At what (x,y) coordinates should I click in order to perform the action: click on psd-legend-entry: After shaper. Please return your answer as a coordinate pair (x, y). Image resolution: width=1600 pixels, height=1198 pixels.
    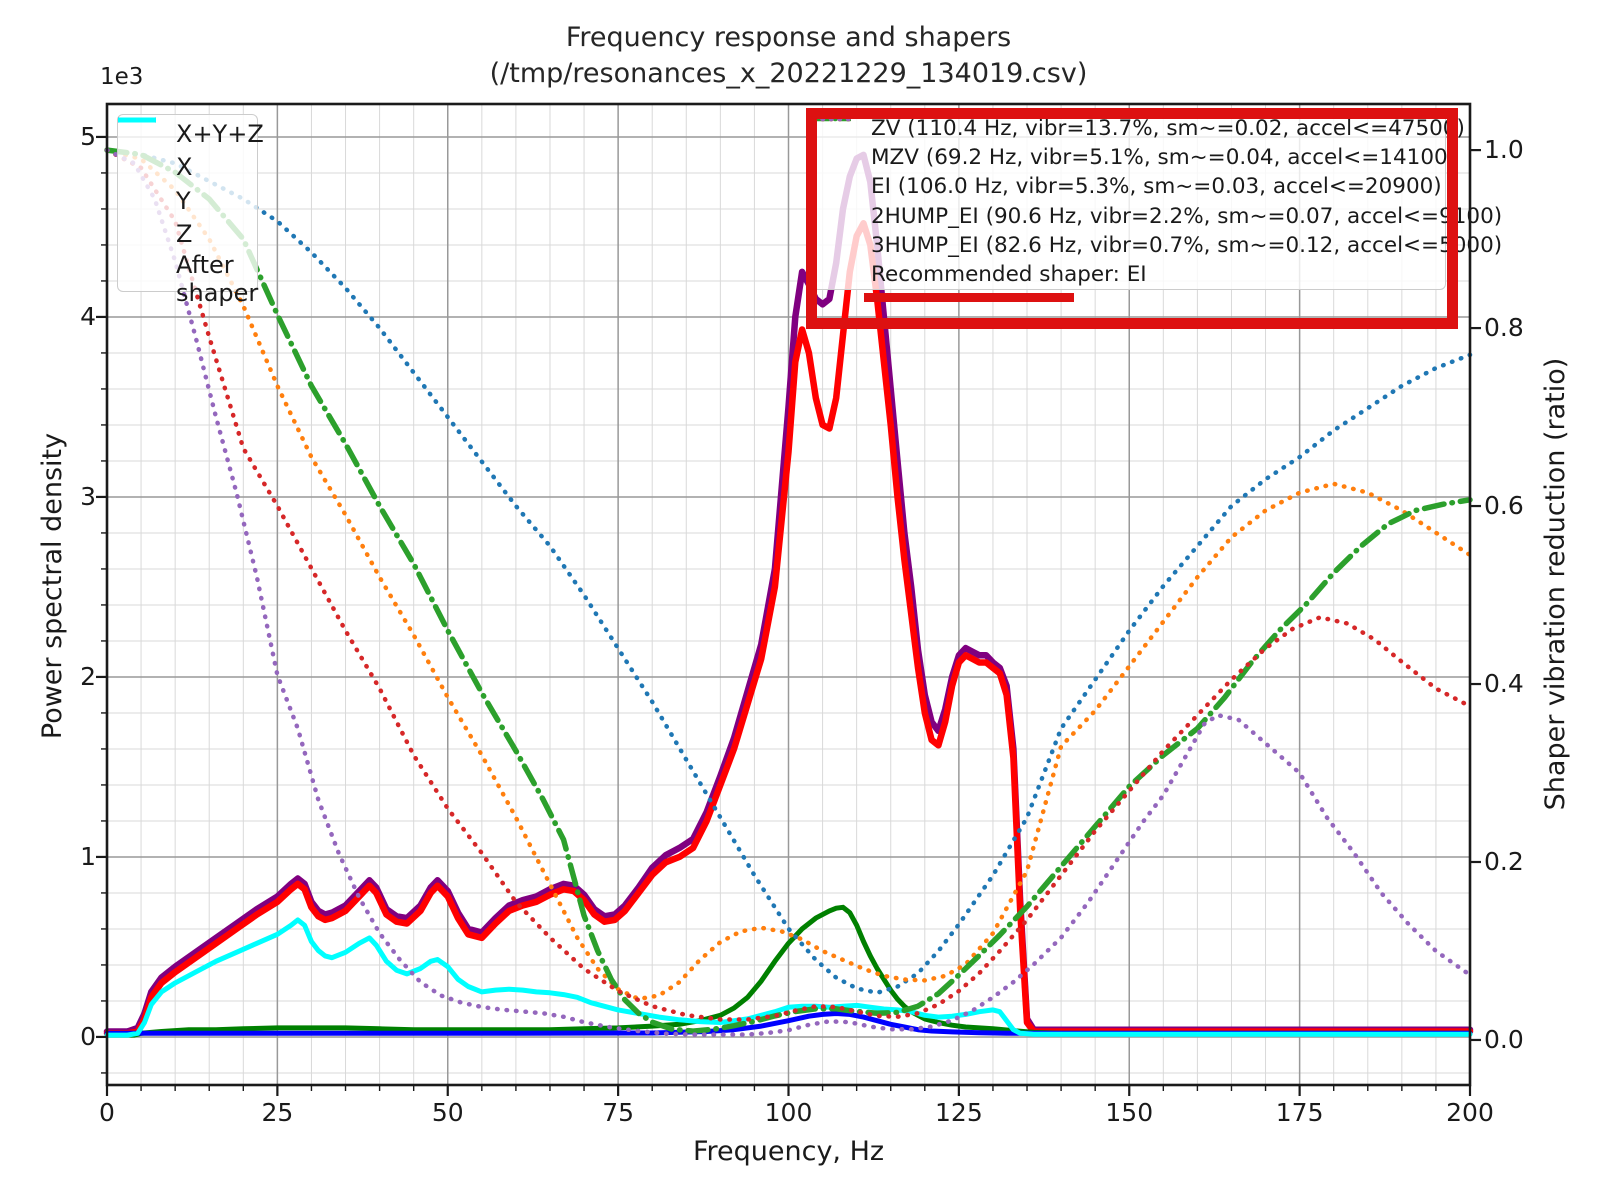
    Looking at the image, I should click on (188, 212).